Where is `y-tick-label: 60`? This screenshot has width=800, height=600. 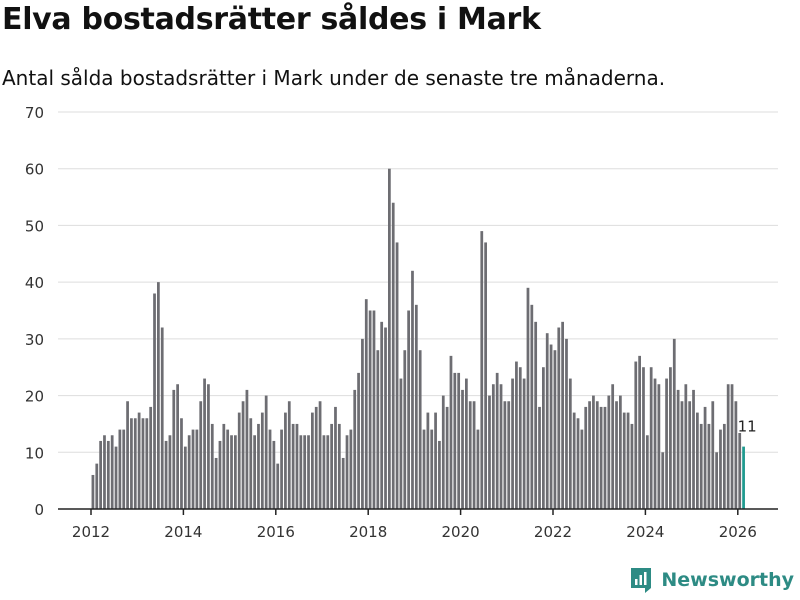 y-tick-label: 60 is located at coordinates (34, 170).